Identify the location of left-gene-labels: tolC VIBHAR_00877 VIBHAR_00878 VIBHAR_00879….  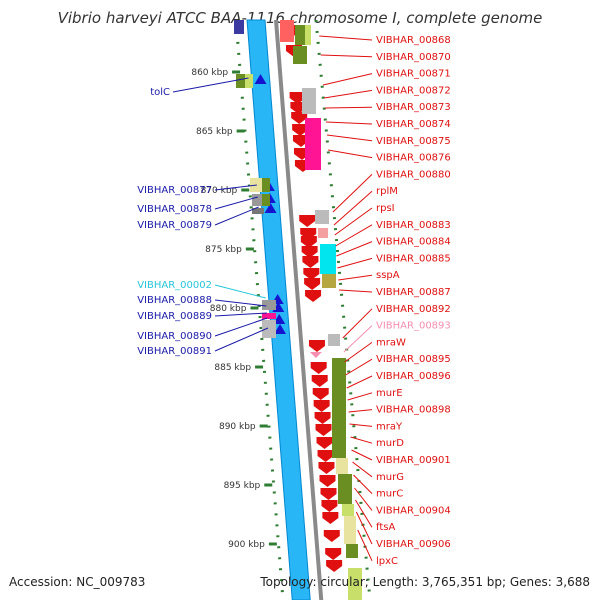
(203, 217).